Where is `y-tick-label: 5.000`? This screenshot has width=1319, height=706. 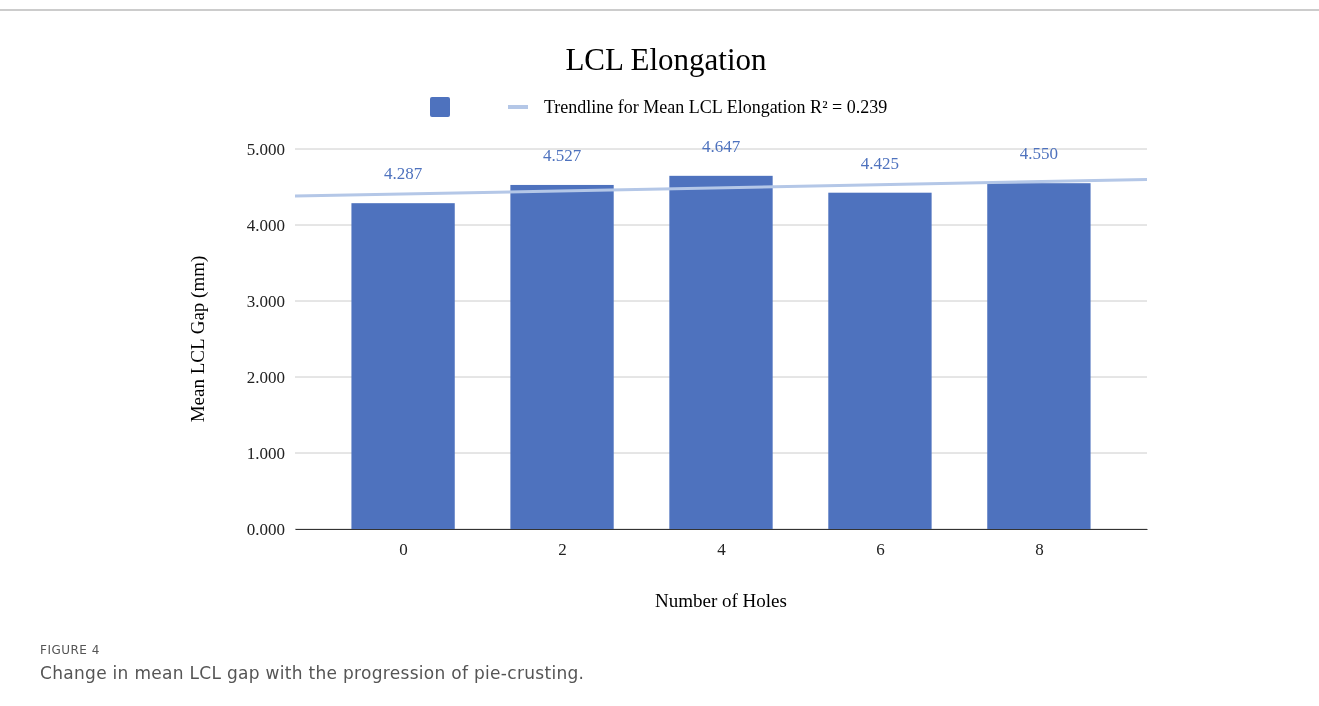
y-tick-label: 5.000 is located at coordinates (265, 149).